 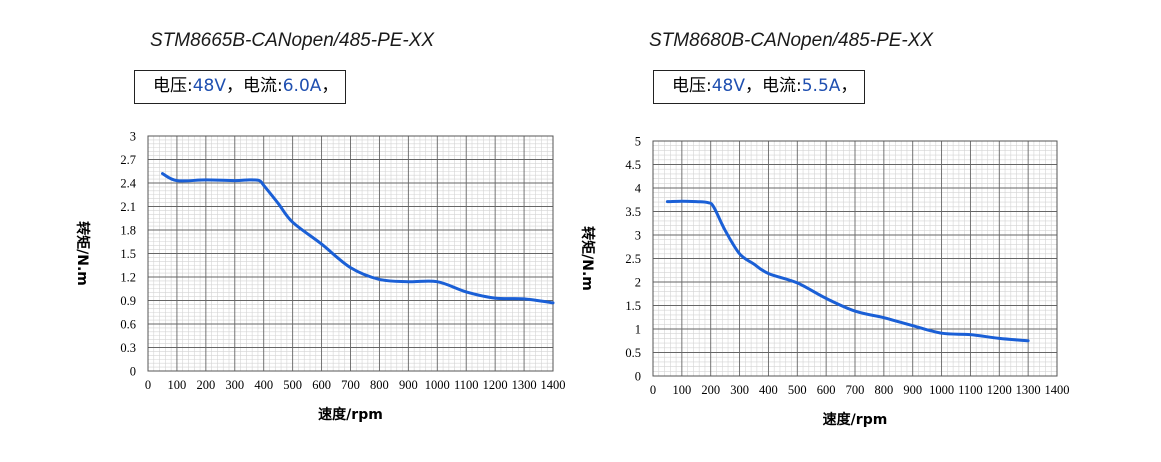 What do you see at coordinates (633, 353) in the screenshot?
I see `y-tick-label: 0.5` at bounding box center [633, 353].